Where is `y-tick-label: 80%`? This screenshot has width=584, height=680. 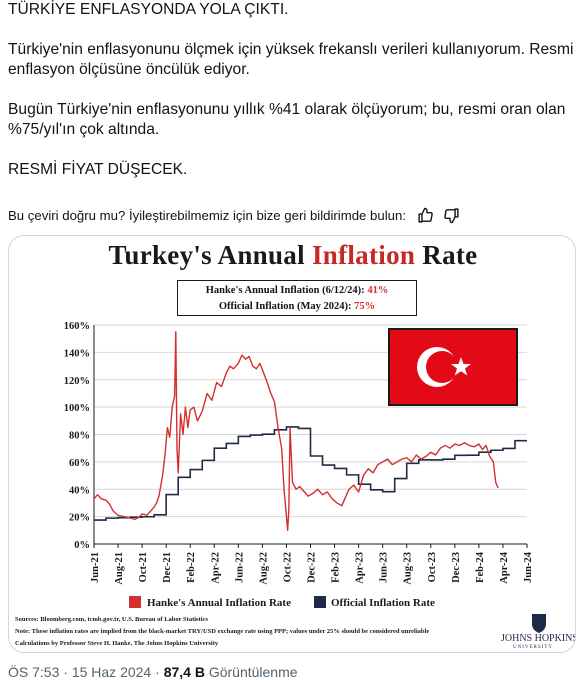 y-tick-label: 80% is located at coordinates (79, 436).